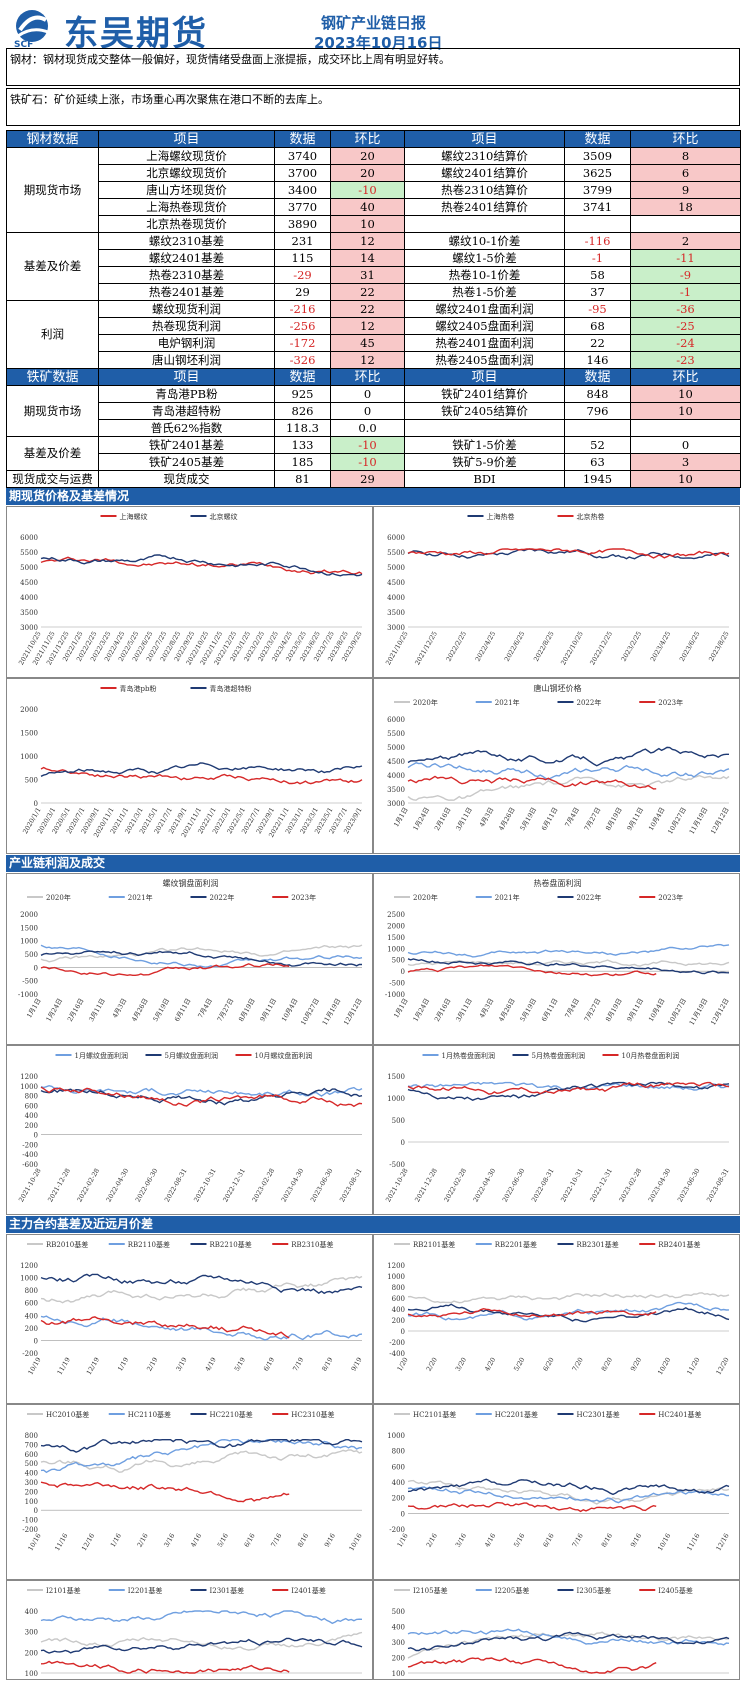 The height and width of the screenshot is (1681, 742). I want to click on y-tick-label: 3500, so click(396, 613).